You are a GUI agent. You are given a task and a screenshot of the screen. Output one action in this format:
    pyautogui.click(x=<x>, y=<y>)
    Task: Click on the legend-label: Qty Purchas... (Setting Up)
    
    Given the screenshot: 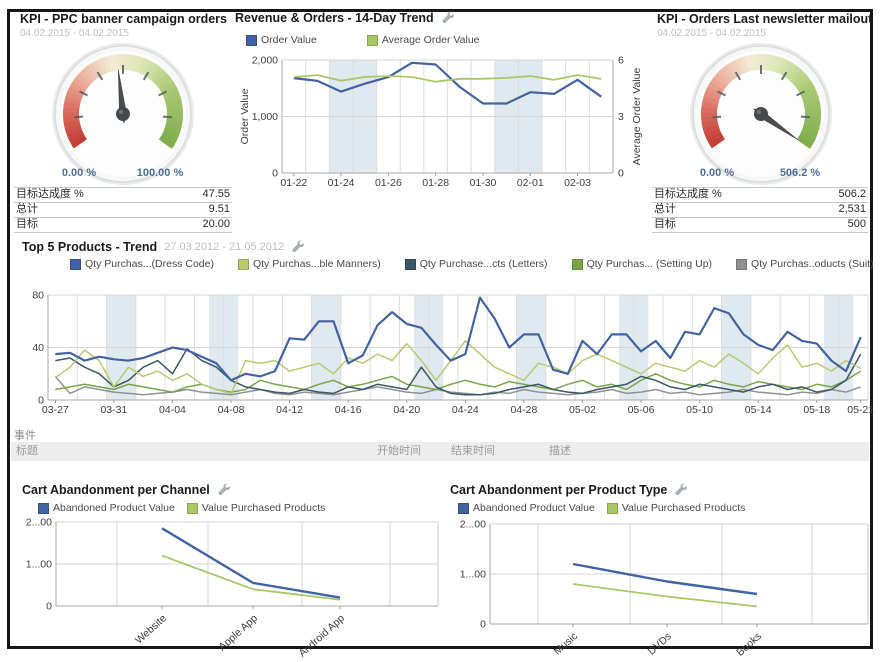 What is the action you would take?
    pyautogui.click(x=649, y=264)
    